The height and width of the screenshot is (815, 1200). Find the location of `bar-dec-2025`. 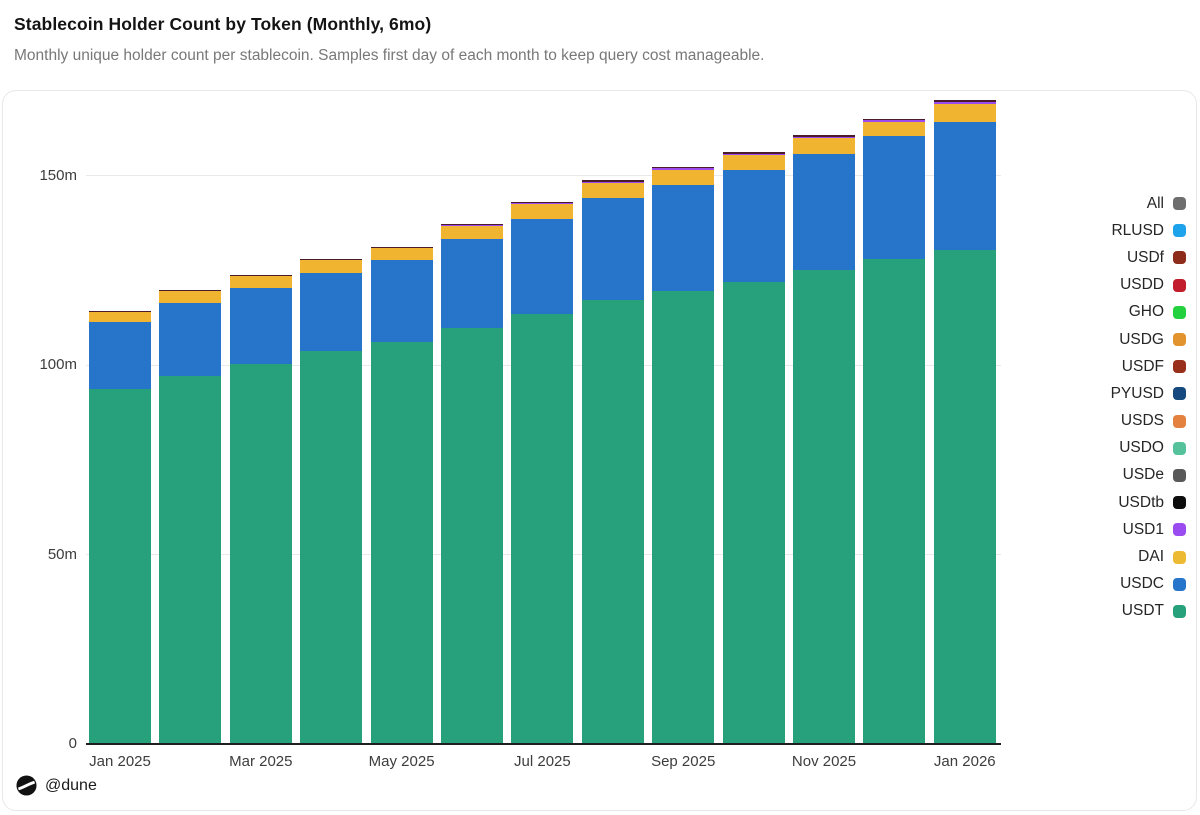

bar-dec-2025 is located at coordinates (894, 431).